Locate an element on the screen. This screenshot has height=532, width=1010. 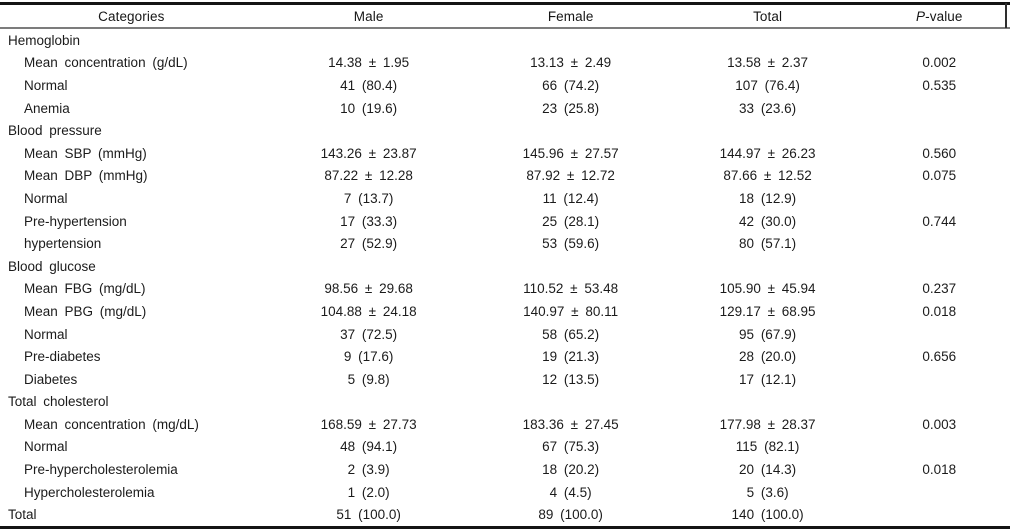
cell-female: 19 (21.3) is located at coordinates (571, 357).